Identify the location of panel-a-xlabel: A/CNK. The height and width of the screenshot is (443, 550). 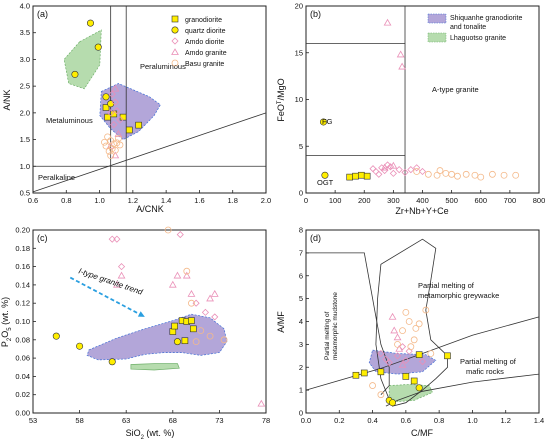
(150, 209).